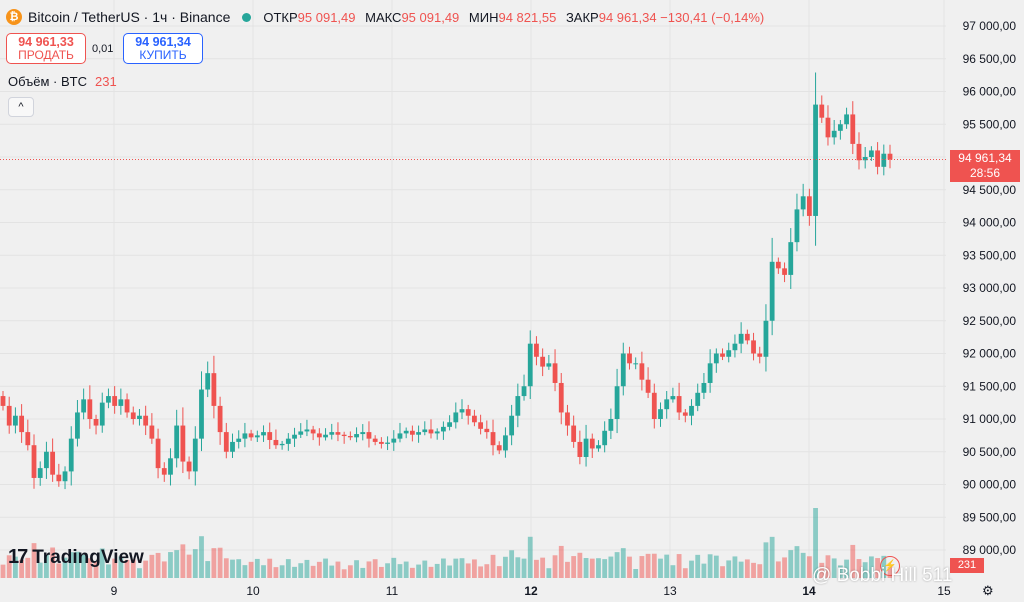  What do you see at coordinates (990, 92) in the screenshot?
I see `y-tick-label: 96 000,00` at bounding box center [990, 92].